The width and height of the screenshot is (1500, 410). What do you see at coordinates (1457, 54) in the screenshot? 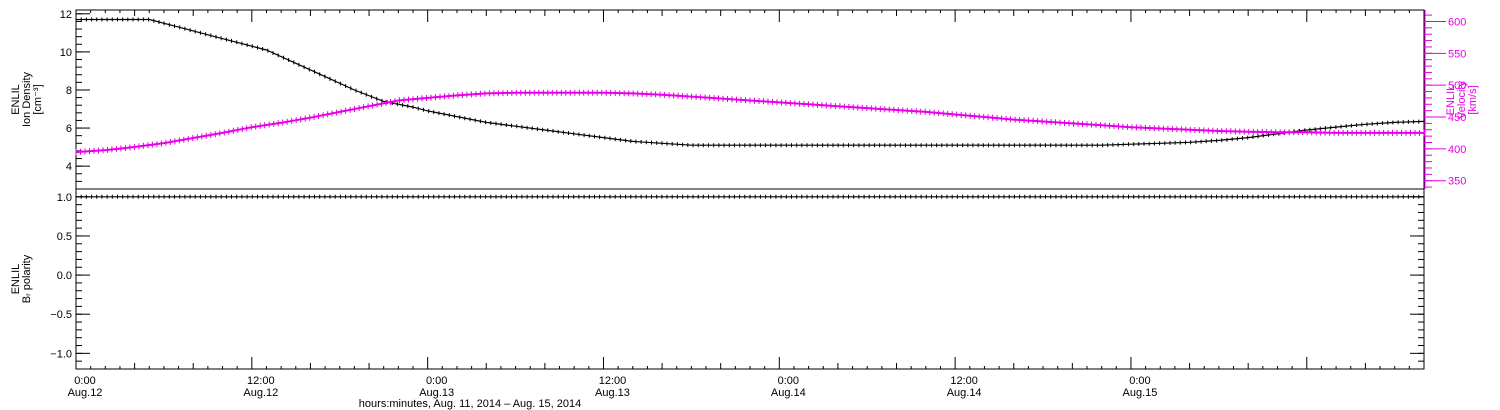
I see `right-tick-label: 550` at bounding box center [1457, 54].